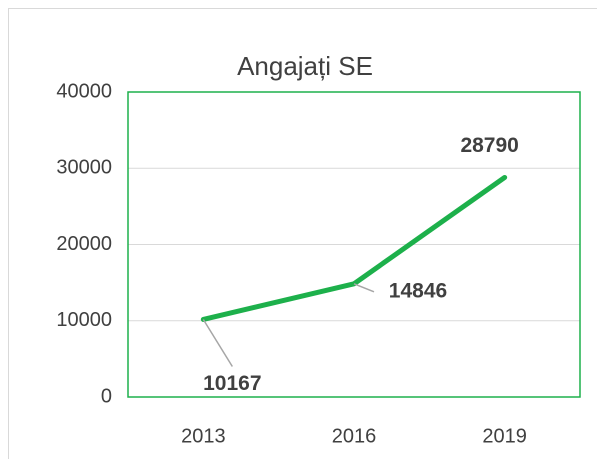 This screenshot has width=597, height=459. I want to click on data-label: 10167, so click(232, 383).